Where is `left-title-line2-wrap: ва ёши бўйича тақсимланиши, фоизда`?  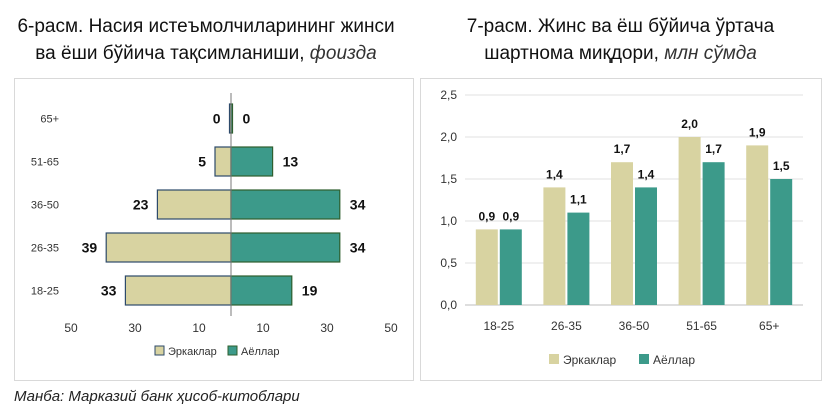
left-title-line2-wrap: ва ёши бўйича тақсимланиши, фоизда is located at coordinates (206, 53).